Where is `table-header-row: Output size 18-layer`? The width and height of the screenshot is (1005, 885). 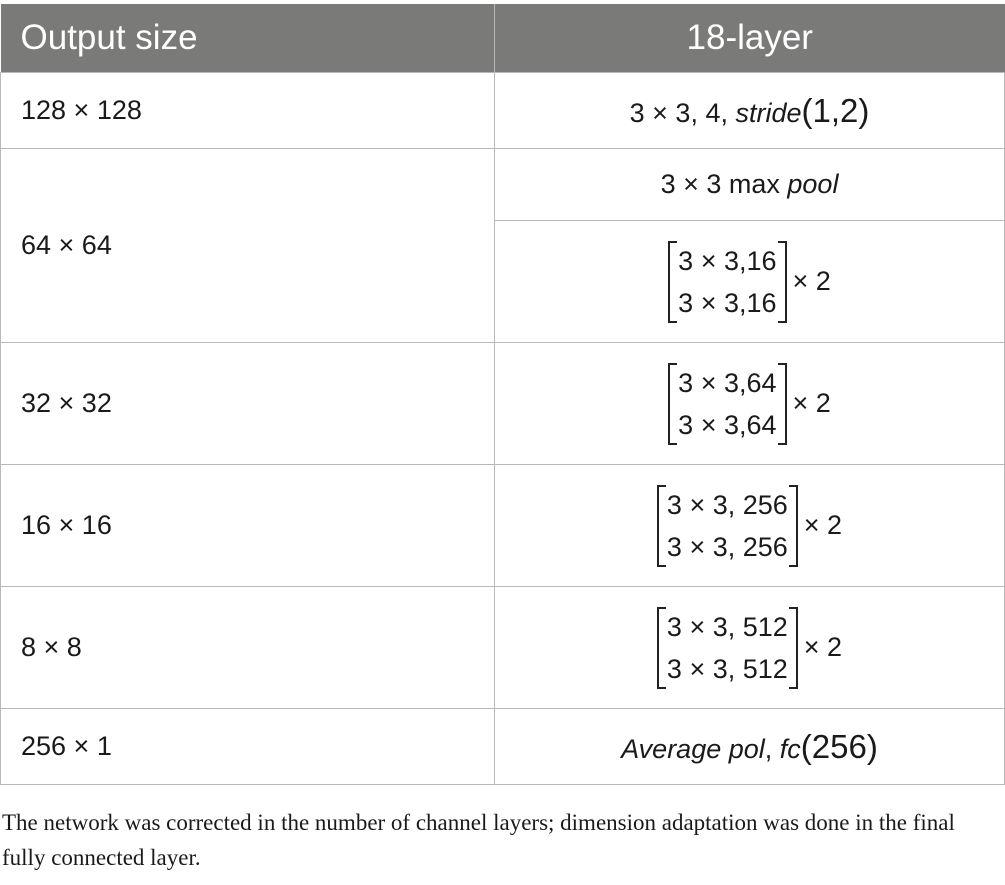 table-header-row: Output size 18-layer is located at coordinates (502, 38).